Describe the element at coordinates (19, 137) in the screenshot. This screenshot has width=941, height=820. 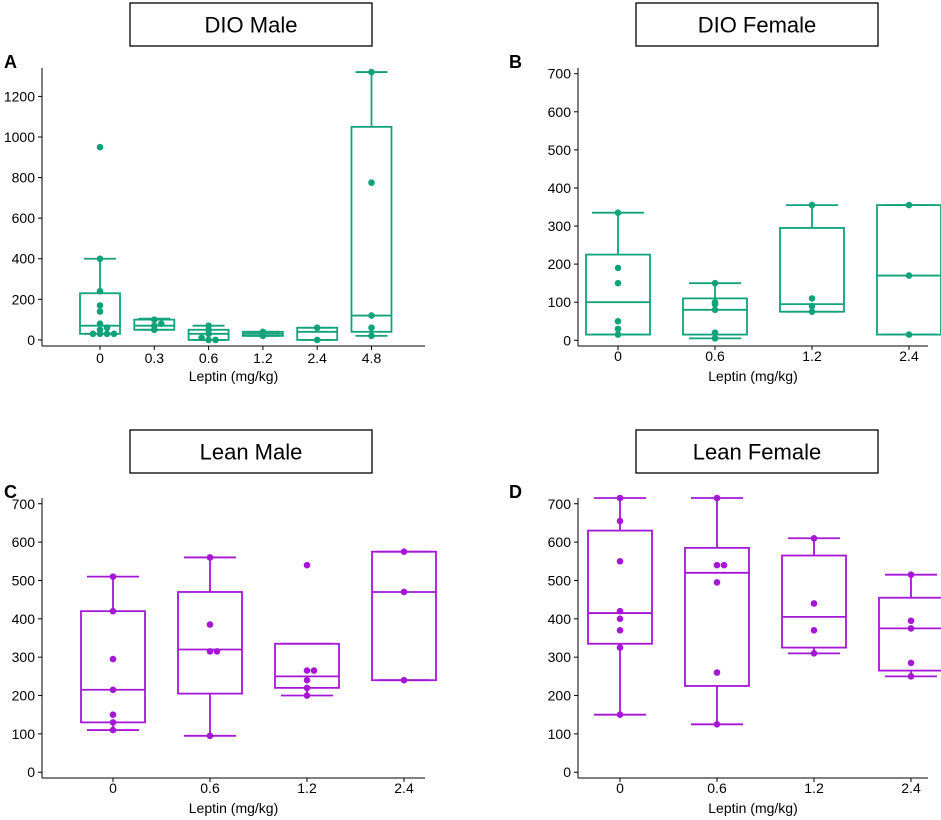
I see `y-tick-label: 1000` at that location.